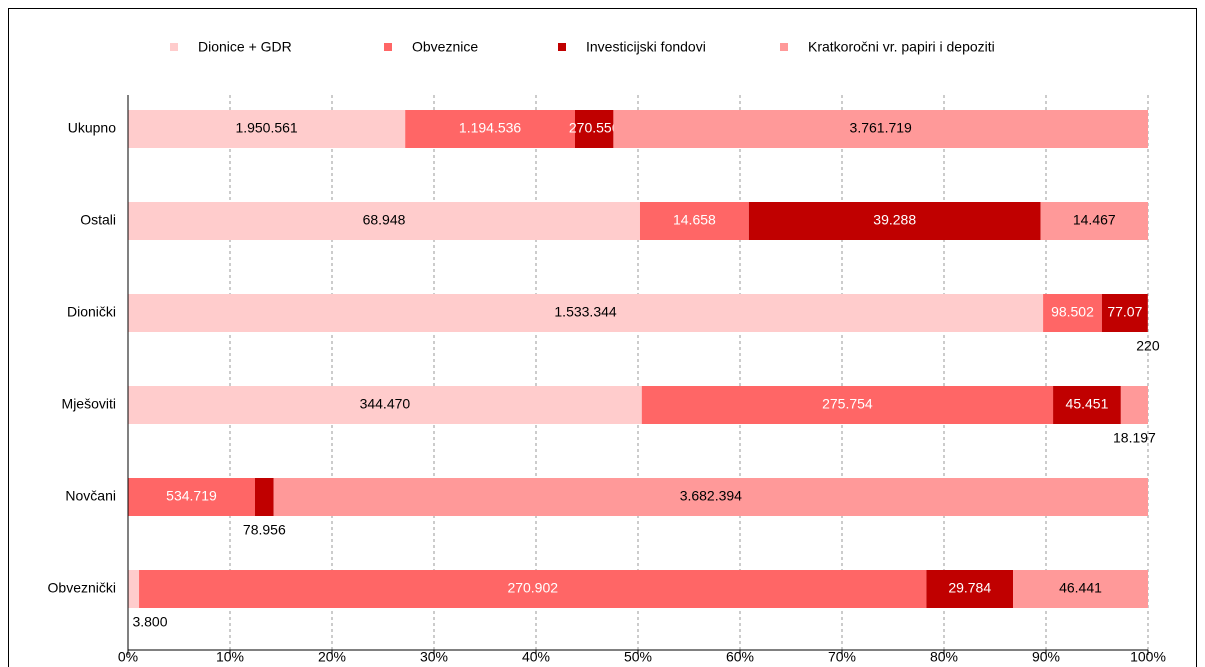 This screenshot has height=667, width=1205. I want to click on data-label: 3.682.394, so click(711, 496).